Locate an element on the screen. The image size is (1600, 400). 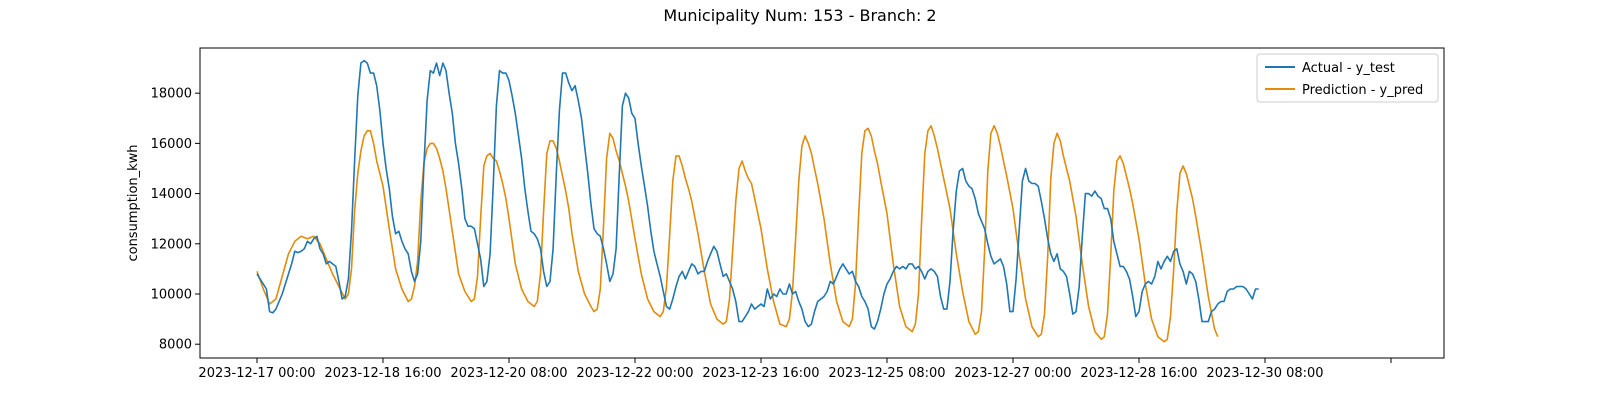
x-tick-label: 2023-12-18 16:00 is located at coordinates (382, 373).